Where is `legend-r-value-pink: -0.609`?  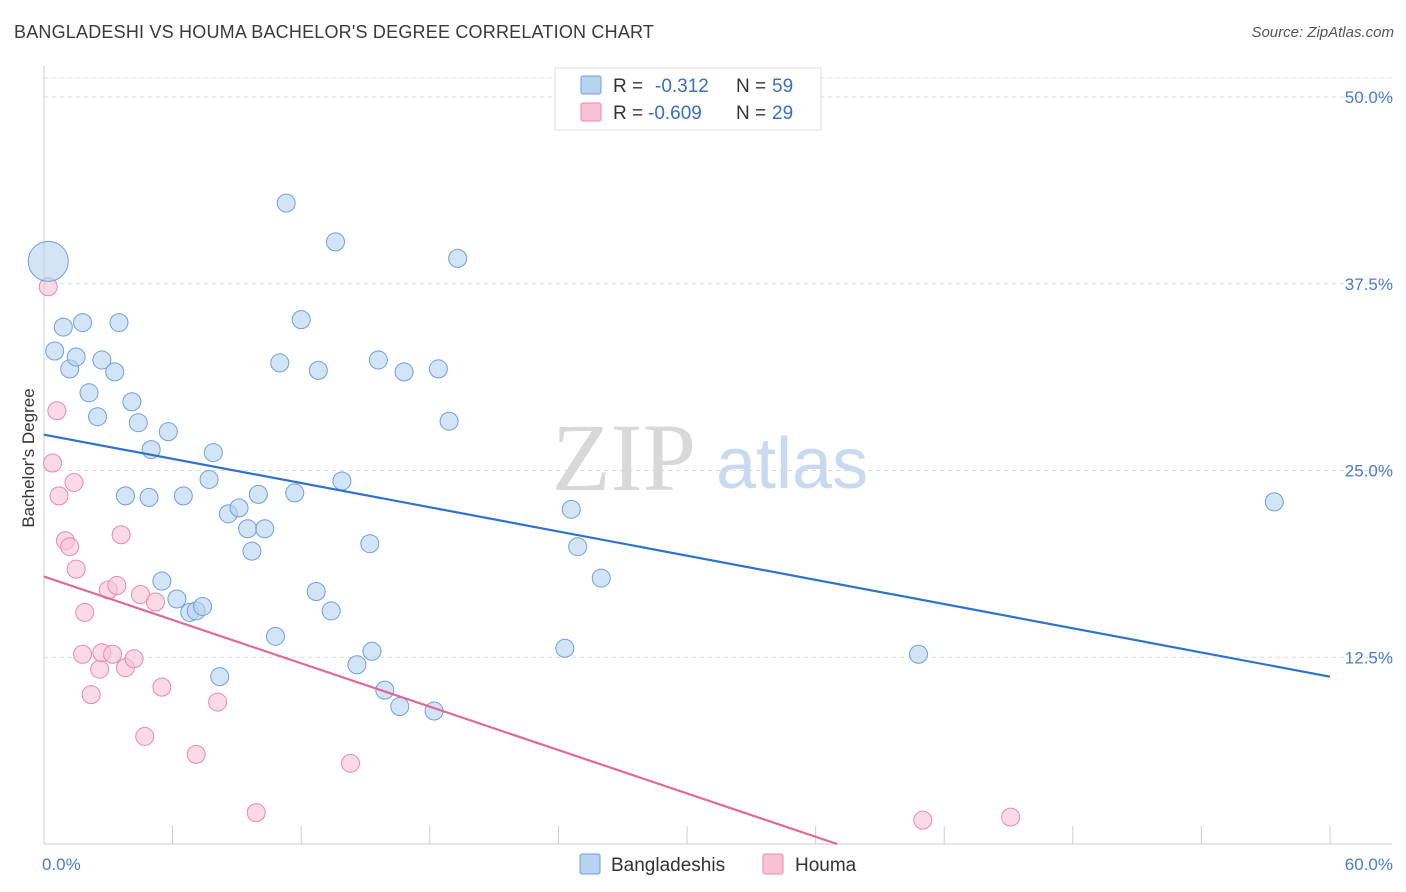 legend-r-value-pink: -0.609 is located at coordinates (675, 113).